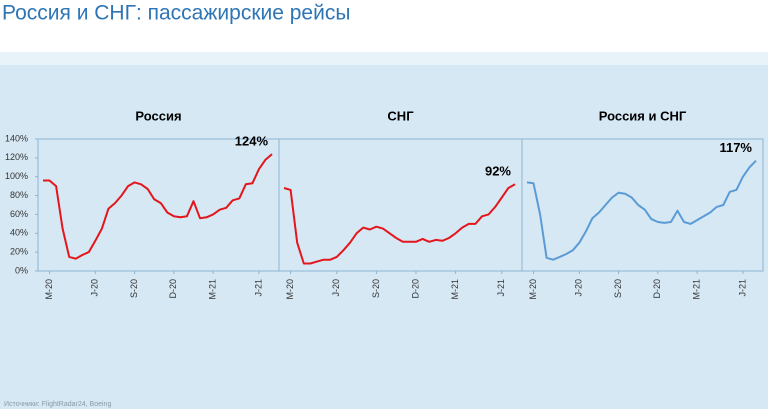 This screenshot has height=409, width=768. Describe the element at coordinates (384, 58) in the screenshot. I see `panel-strip` at that location.